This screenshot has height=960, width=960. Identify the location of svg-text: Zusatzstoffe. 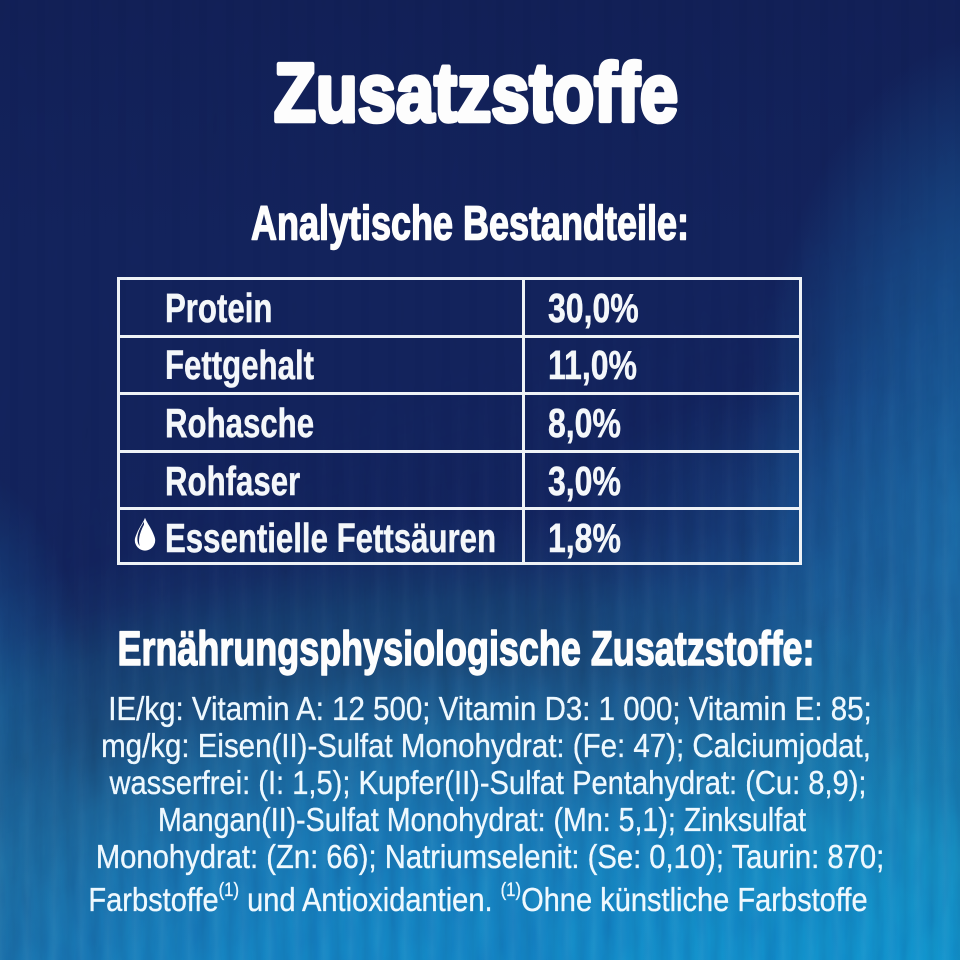
(476, 92).